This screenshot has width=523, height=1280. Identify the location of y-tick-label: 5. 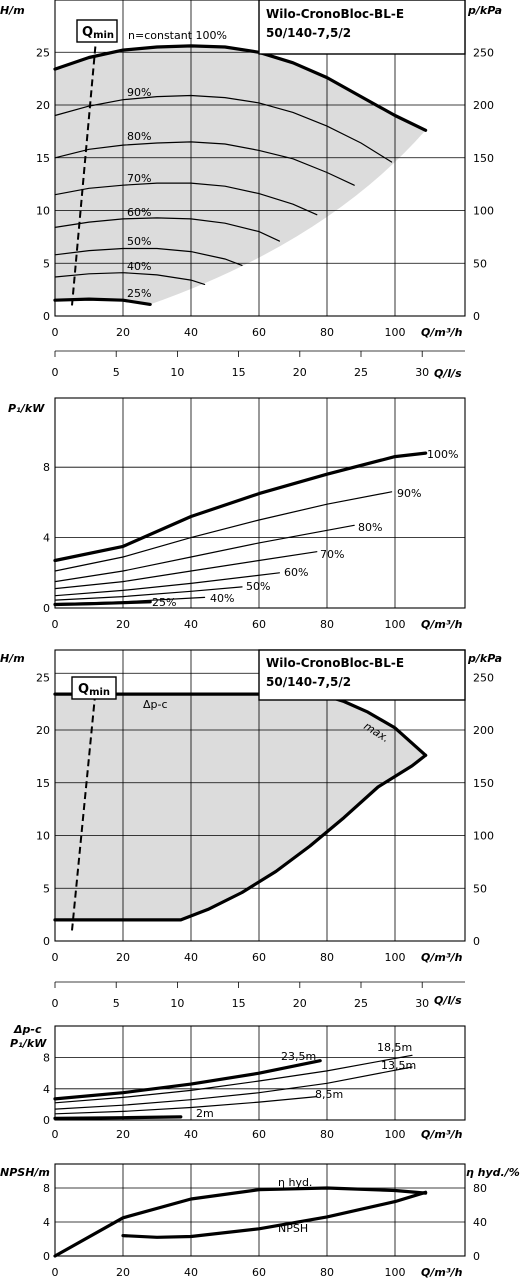
(46, 888).